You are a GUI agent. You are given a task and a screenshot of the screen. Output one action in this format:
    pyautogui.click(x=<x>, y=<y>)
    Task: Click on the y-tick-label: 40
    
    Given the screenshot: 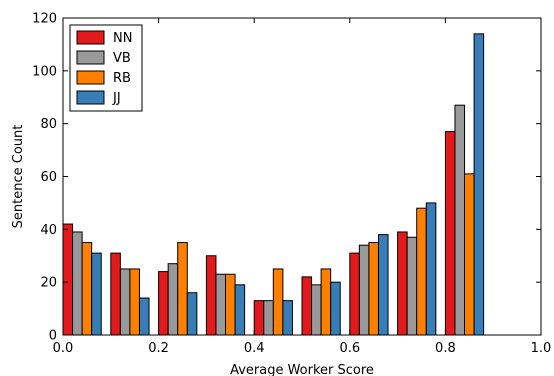 What is the action you would take?
    pyautogui.click(x=48, y=230)
    